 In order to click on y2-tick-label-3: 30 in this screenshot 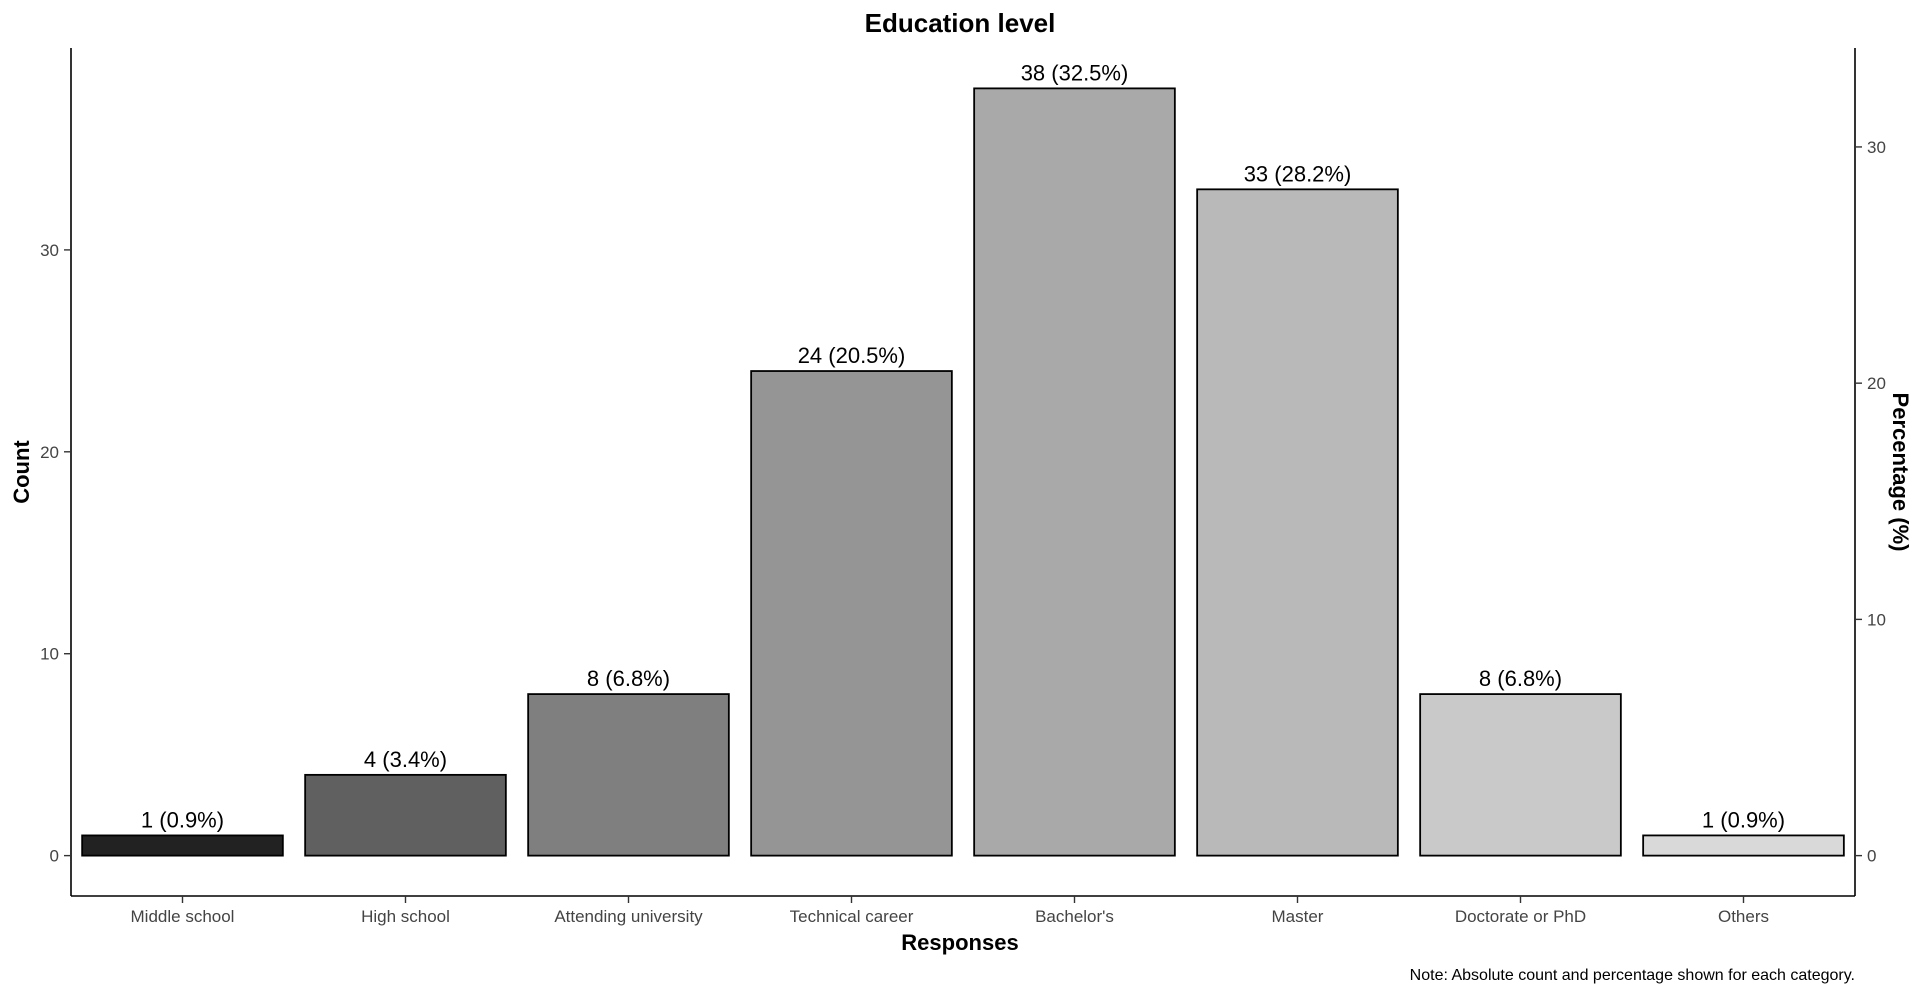, I will do `click(1876, 147)`.